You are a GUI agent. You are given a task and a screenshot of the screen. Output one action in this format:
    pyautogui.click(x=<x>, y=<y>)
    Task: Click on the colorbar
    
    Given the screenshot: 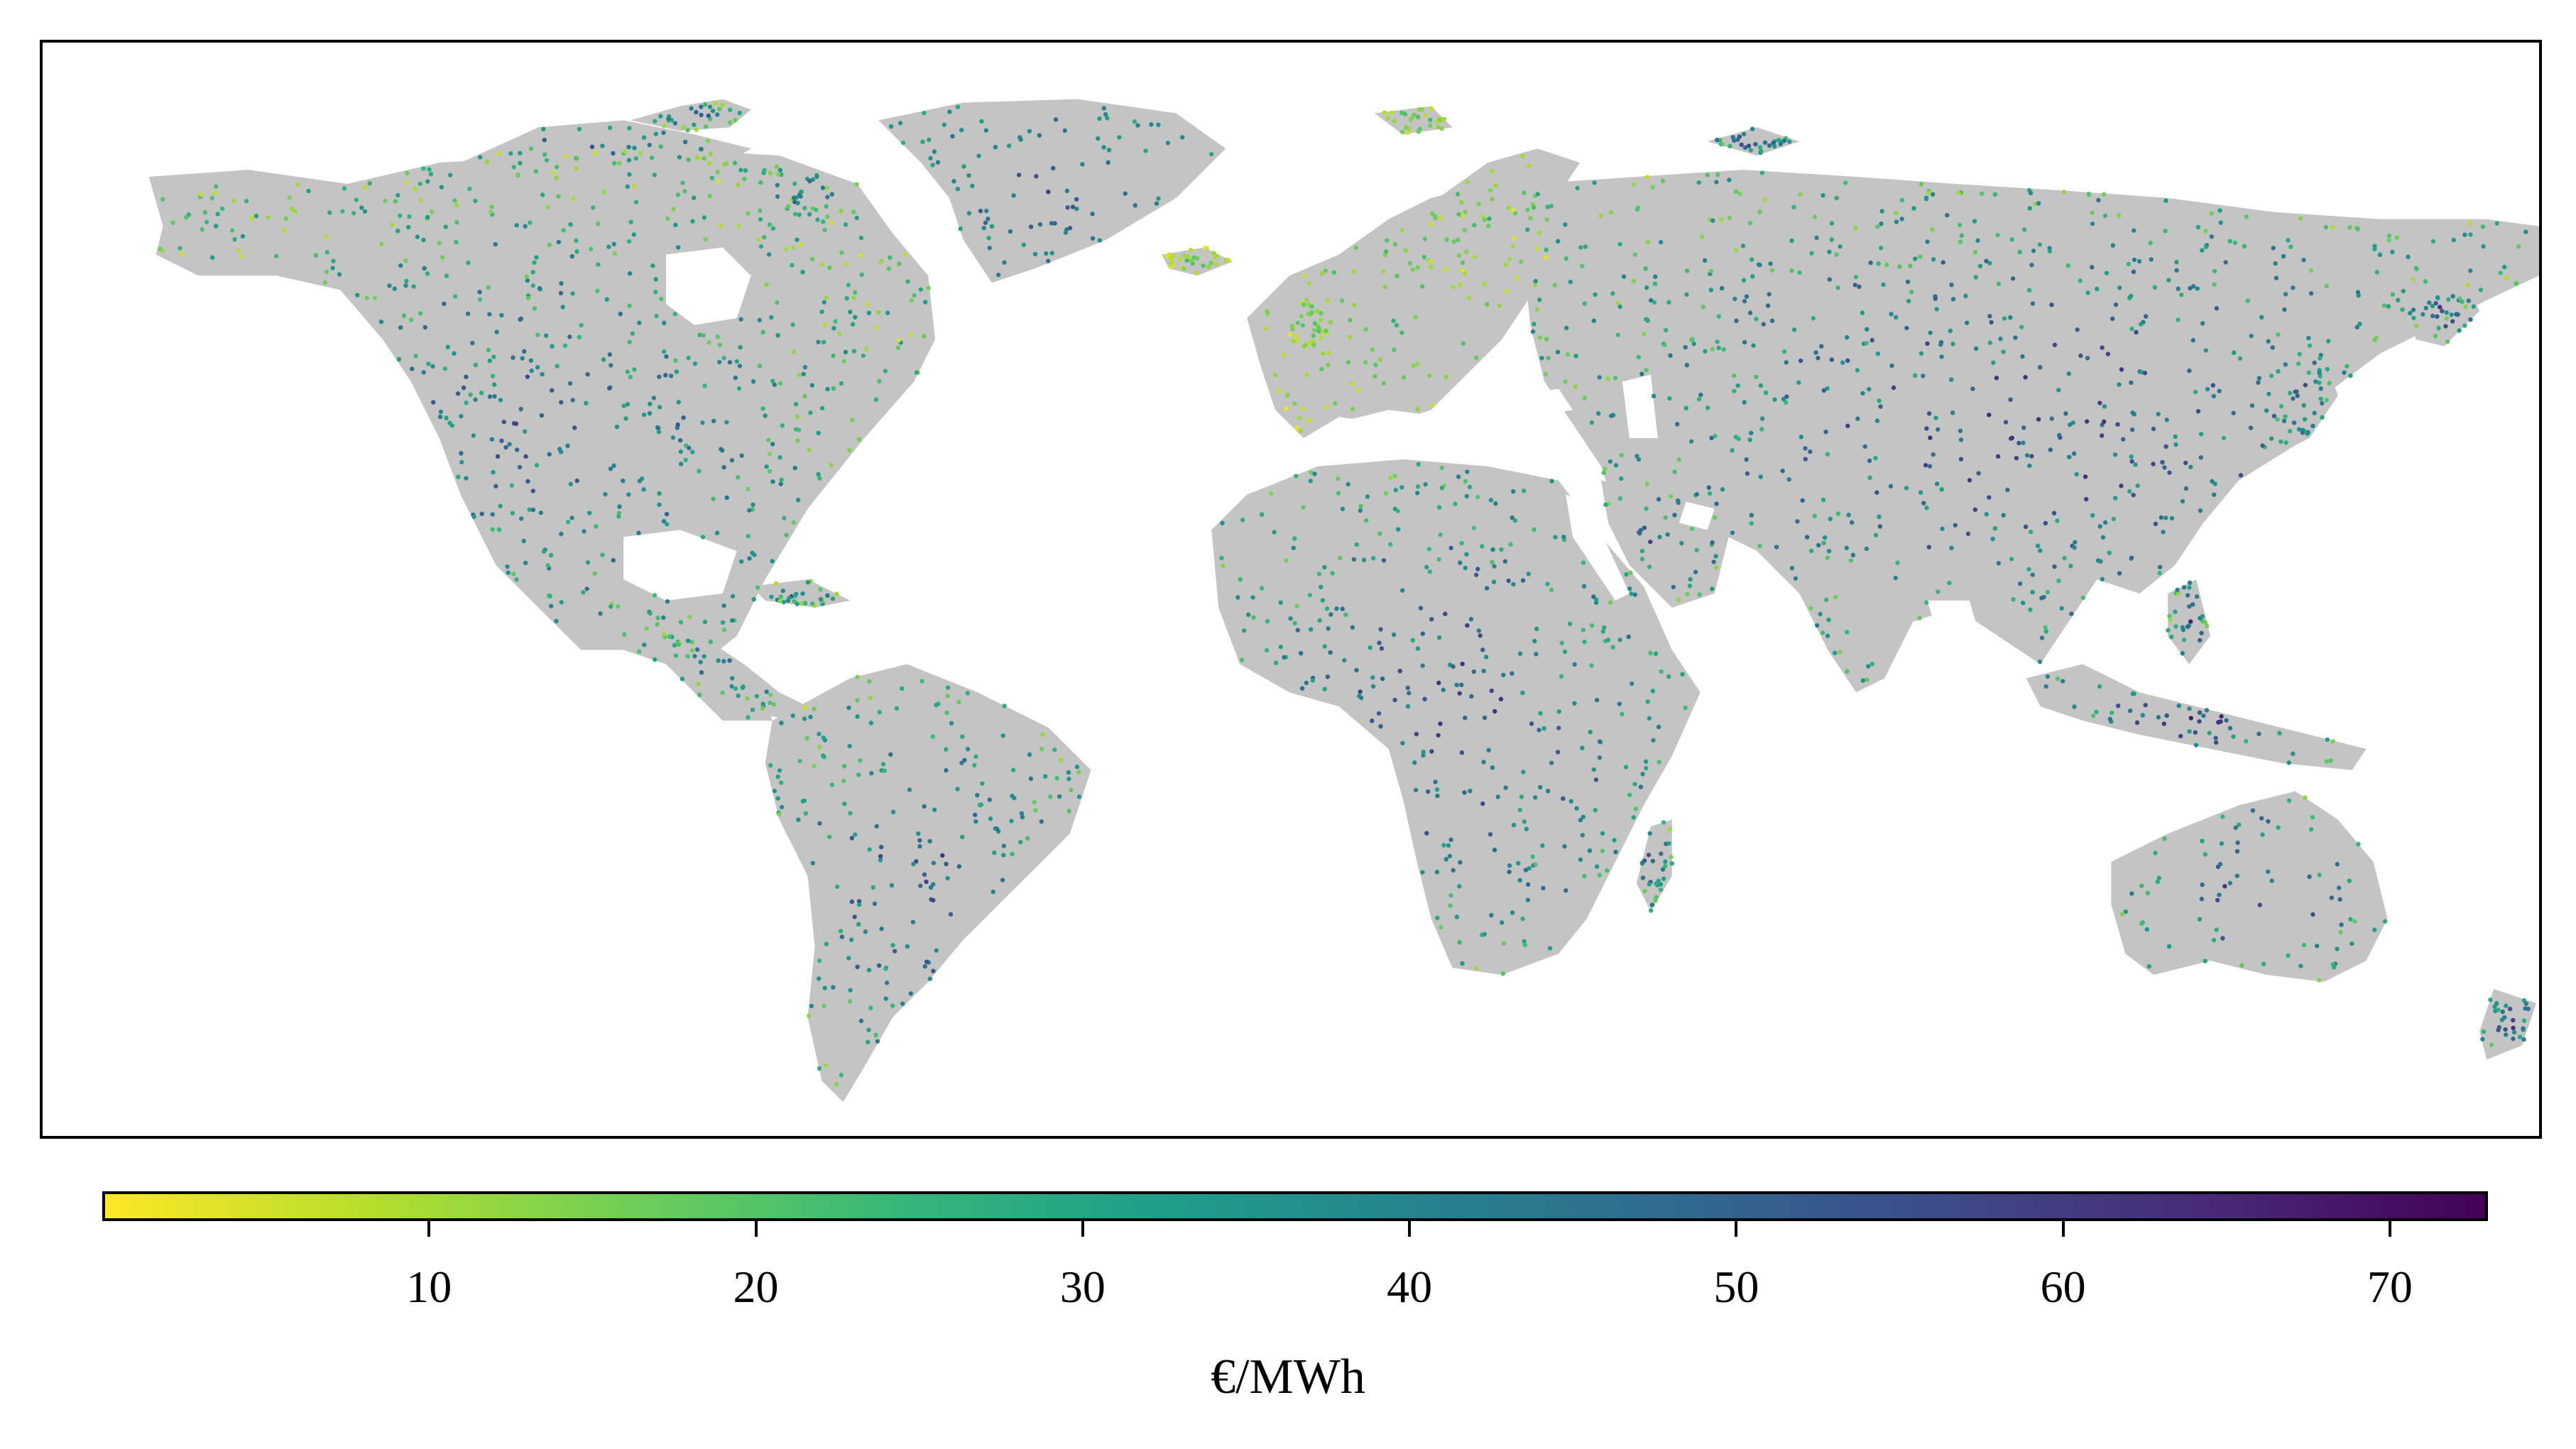 What is the action you would take?
    pyautogui.click(x=1295, y=1206)
    